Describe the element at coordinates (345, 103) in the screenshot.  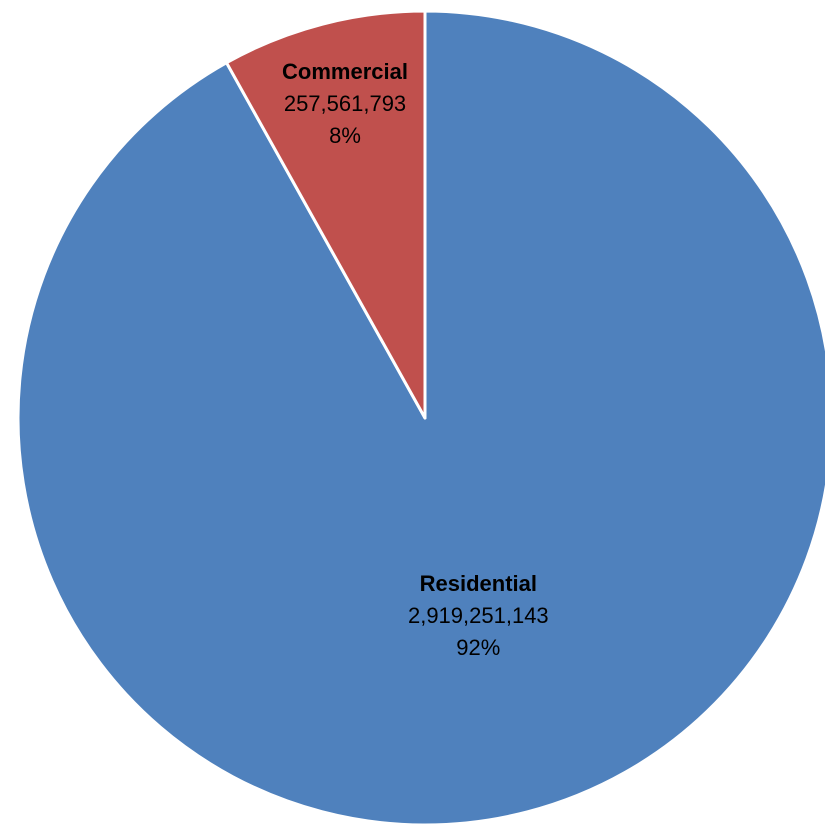
I see `slice-label-value-commercial: 257,561,793` at that location.